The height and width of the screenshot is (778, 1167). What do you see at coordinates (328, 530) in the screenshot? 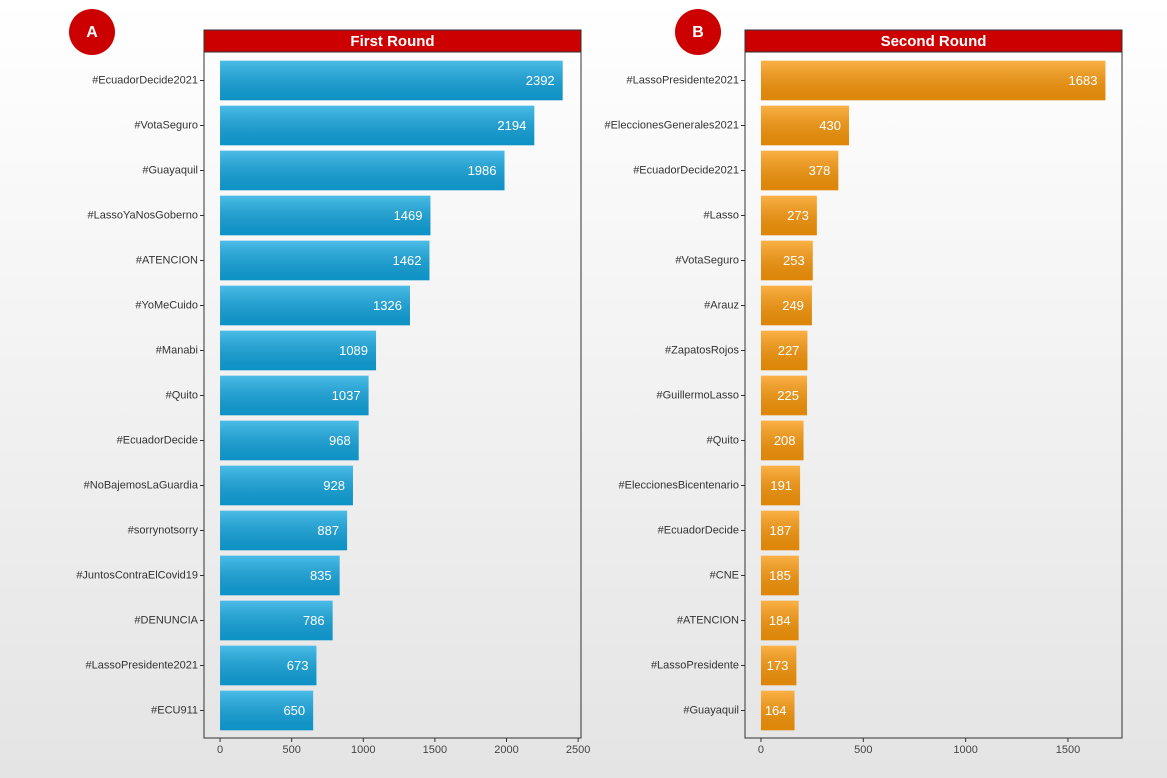
I see `value-label: 887` at bounding box center [328, 530].